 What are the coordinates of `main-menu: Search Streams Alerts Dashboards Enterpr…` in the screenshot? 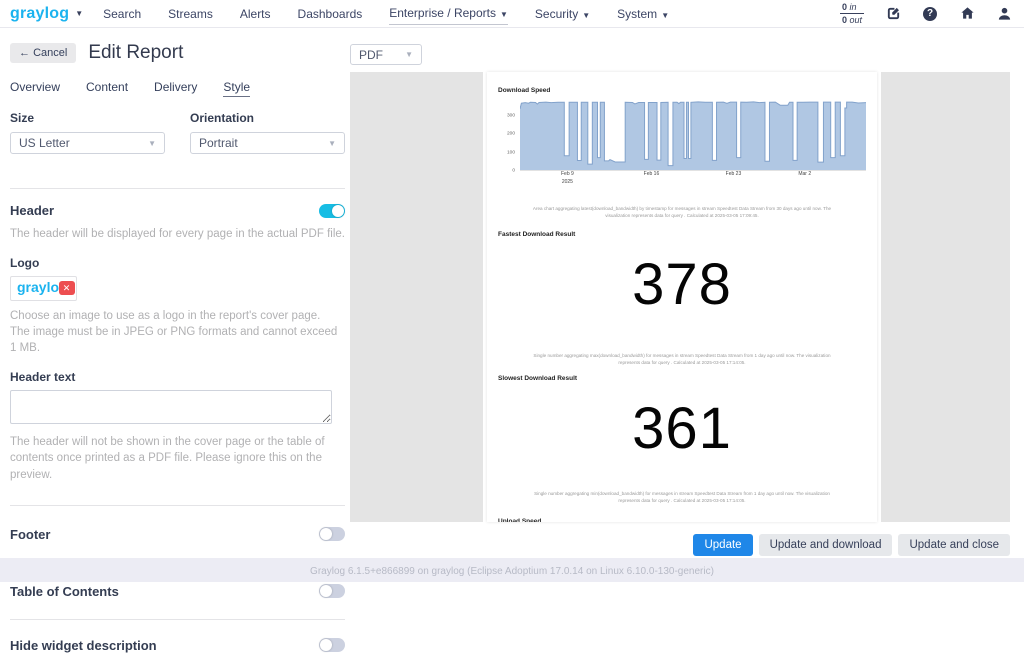 It's located at (386, 13).